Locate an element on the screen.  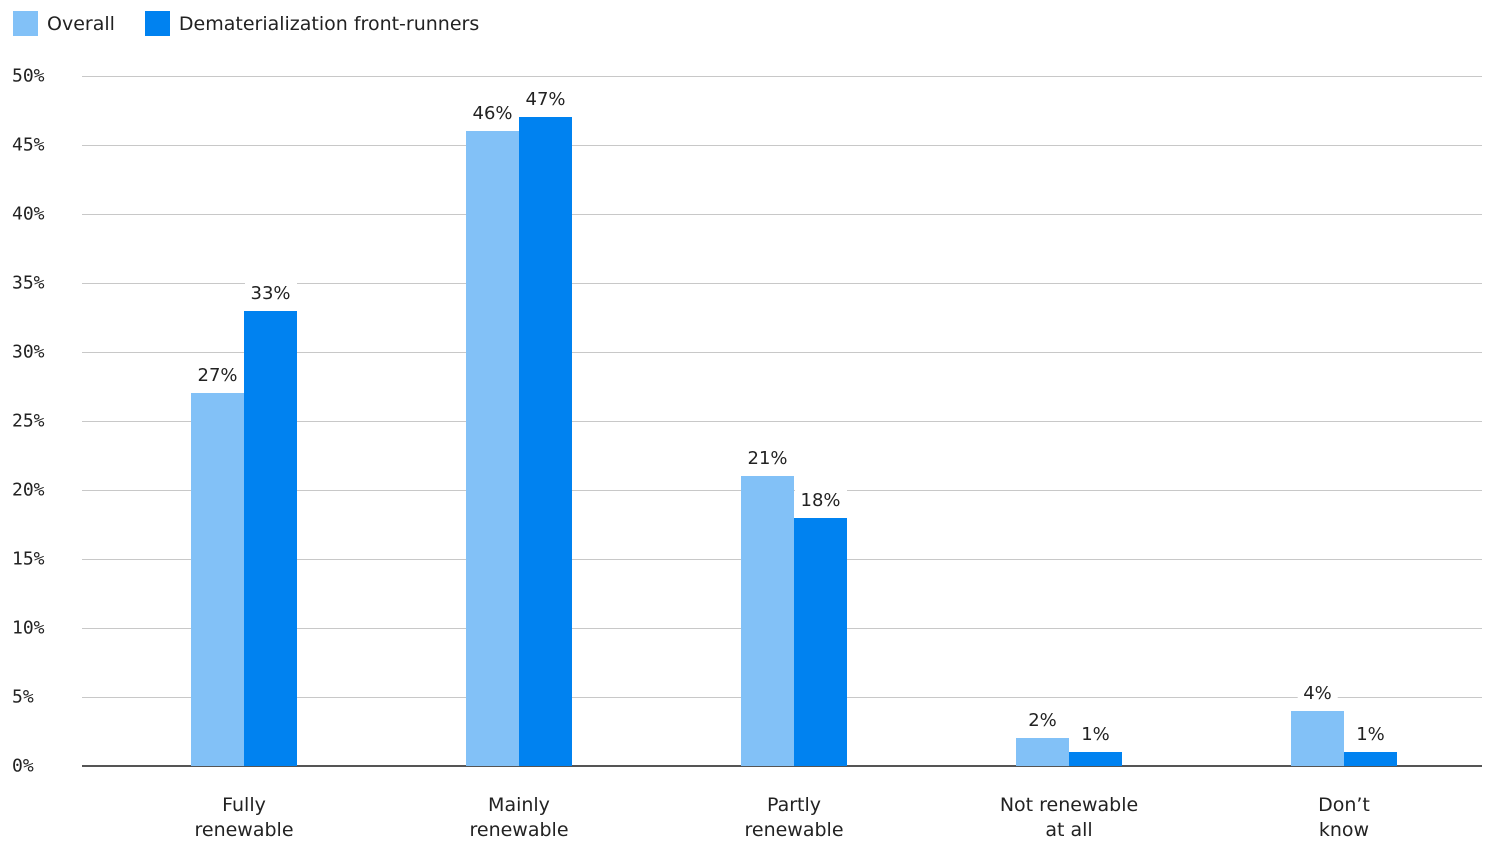
x-category-label-line1: Don’t is located at coordinates (1344, 805).